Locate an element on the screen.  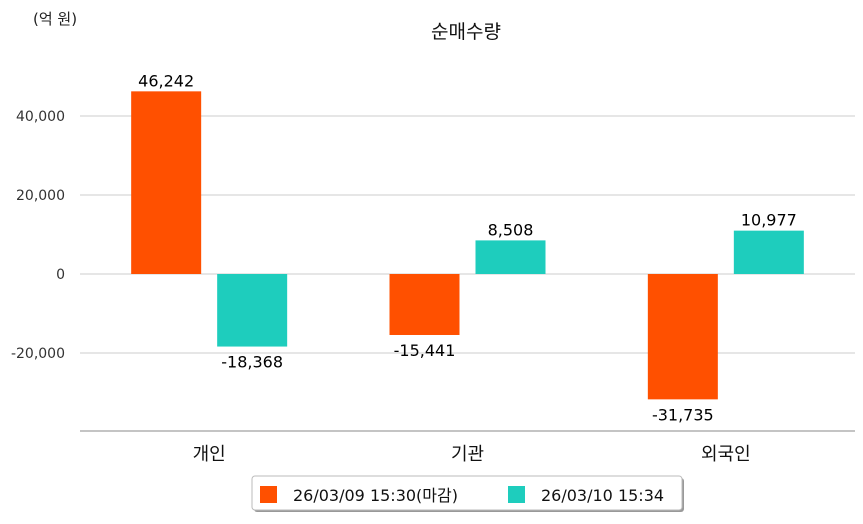
x-tick-label: 기관 is located at coordinates (467, 454).